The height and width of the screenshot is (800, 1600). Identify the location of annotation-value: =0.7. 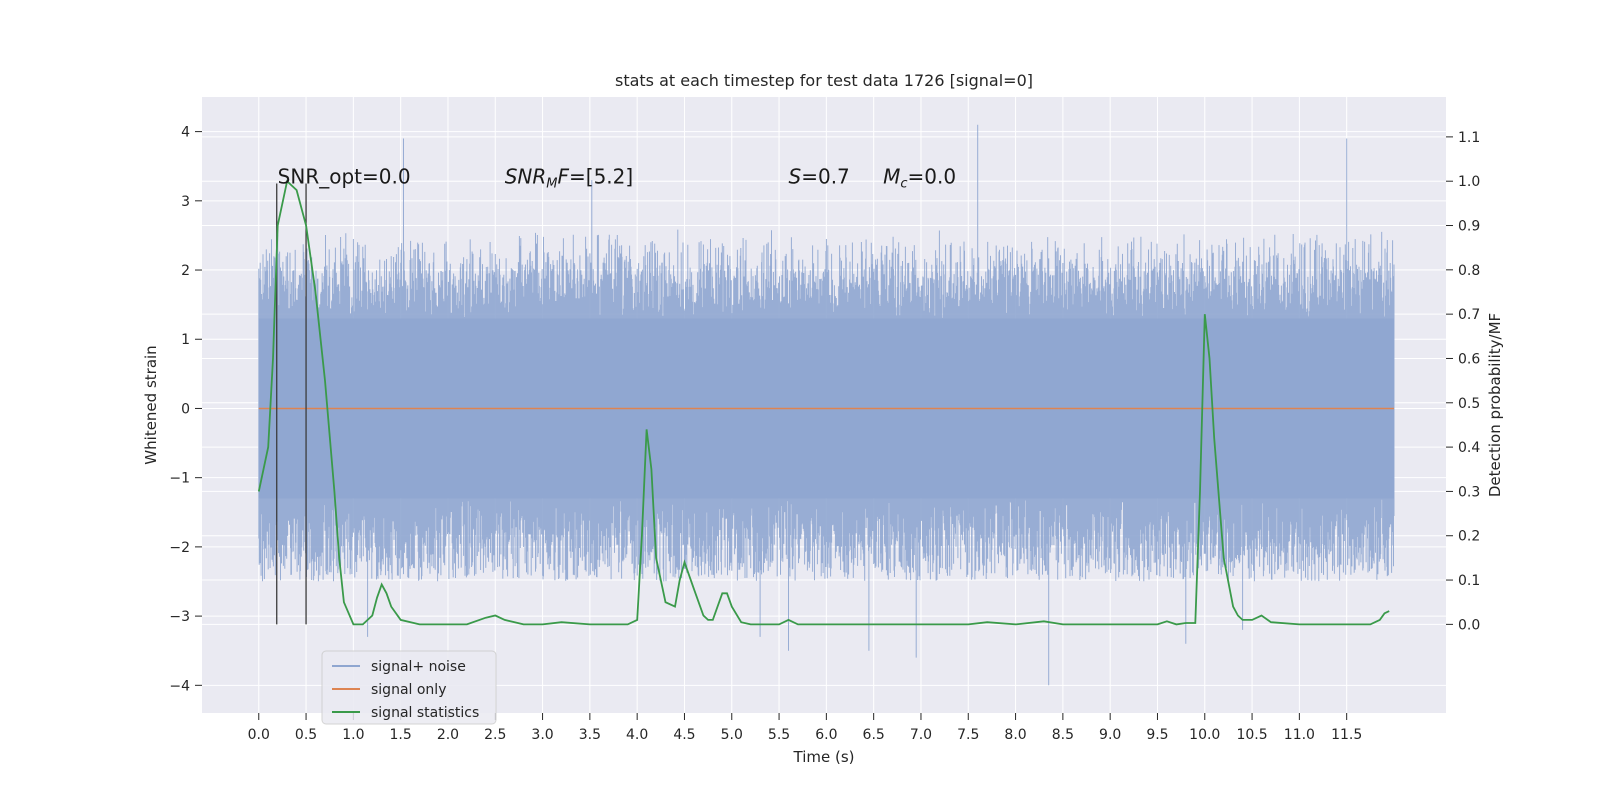
(825, 177).